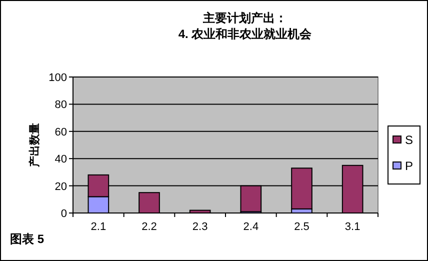 This screenshot has width=428, height=261. I want to click on x-tick-label: 2.2, so click(149, 227).